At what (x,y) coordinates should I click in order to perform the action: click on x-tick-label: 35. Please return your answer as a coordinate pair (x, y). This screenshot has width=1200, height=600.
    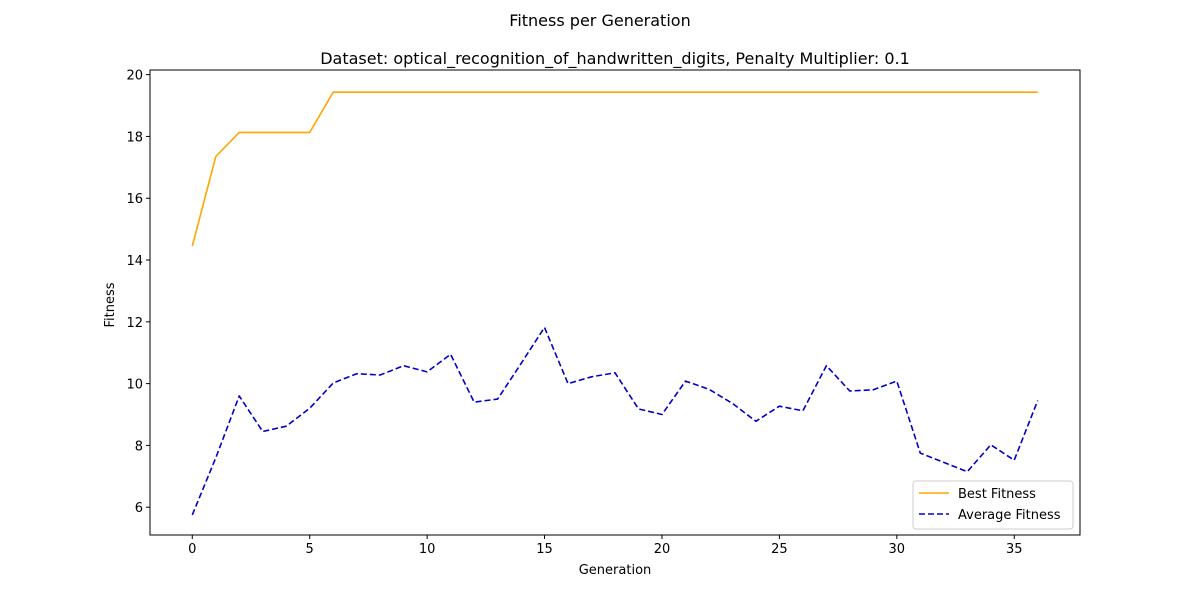
    Looking at the image, I should click on (1014, 549).